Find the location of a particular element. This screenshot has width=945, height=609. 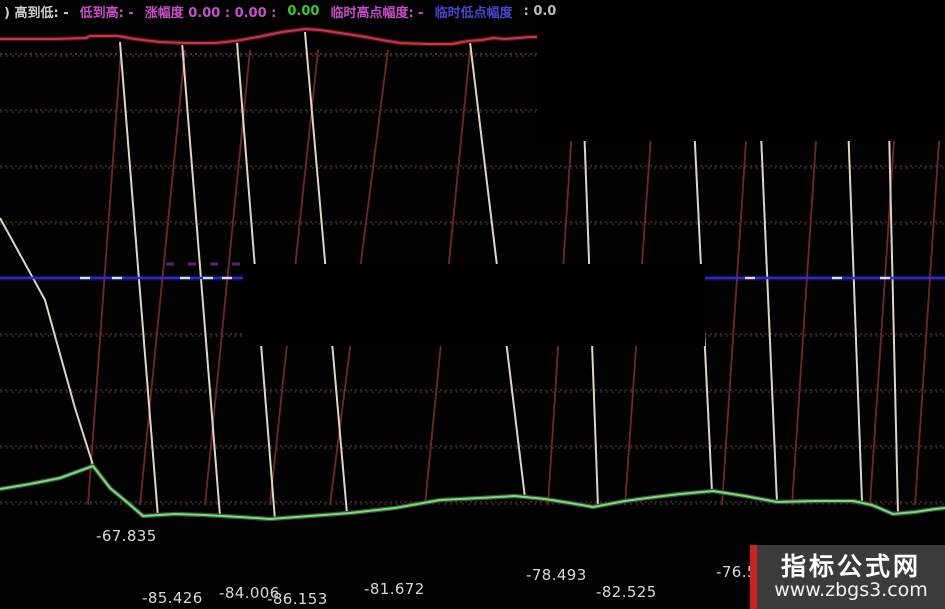

watermark-url: www.zbgs3.com is located at coordinates (851, 590).